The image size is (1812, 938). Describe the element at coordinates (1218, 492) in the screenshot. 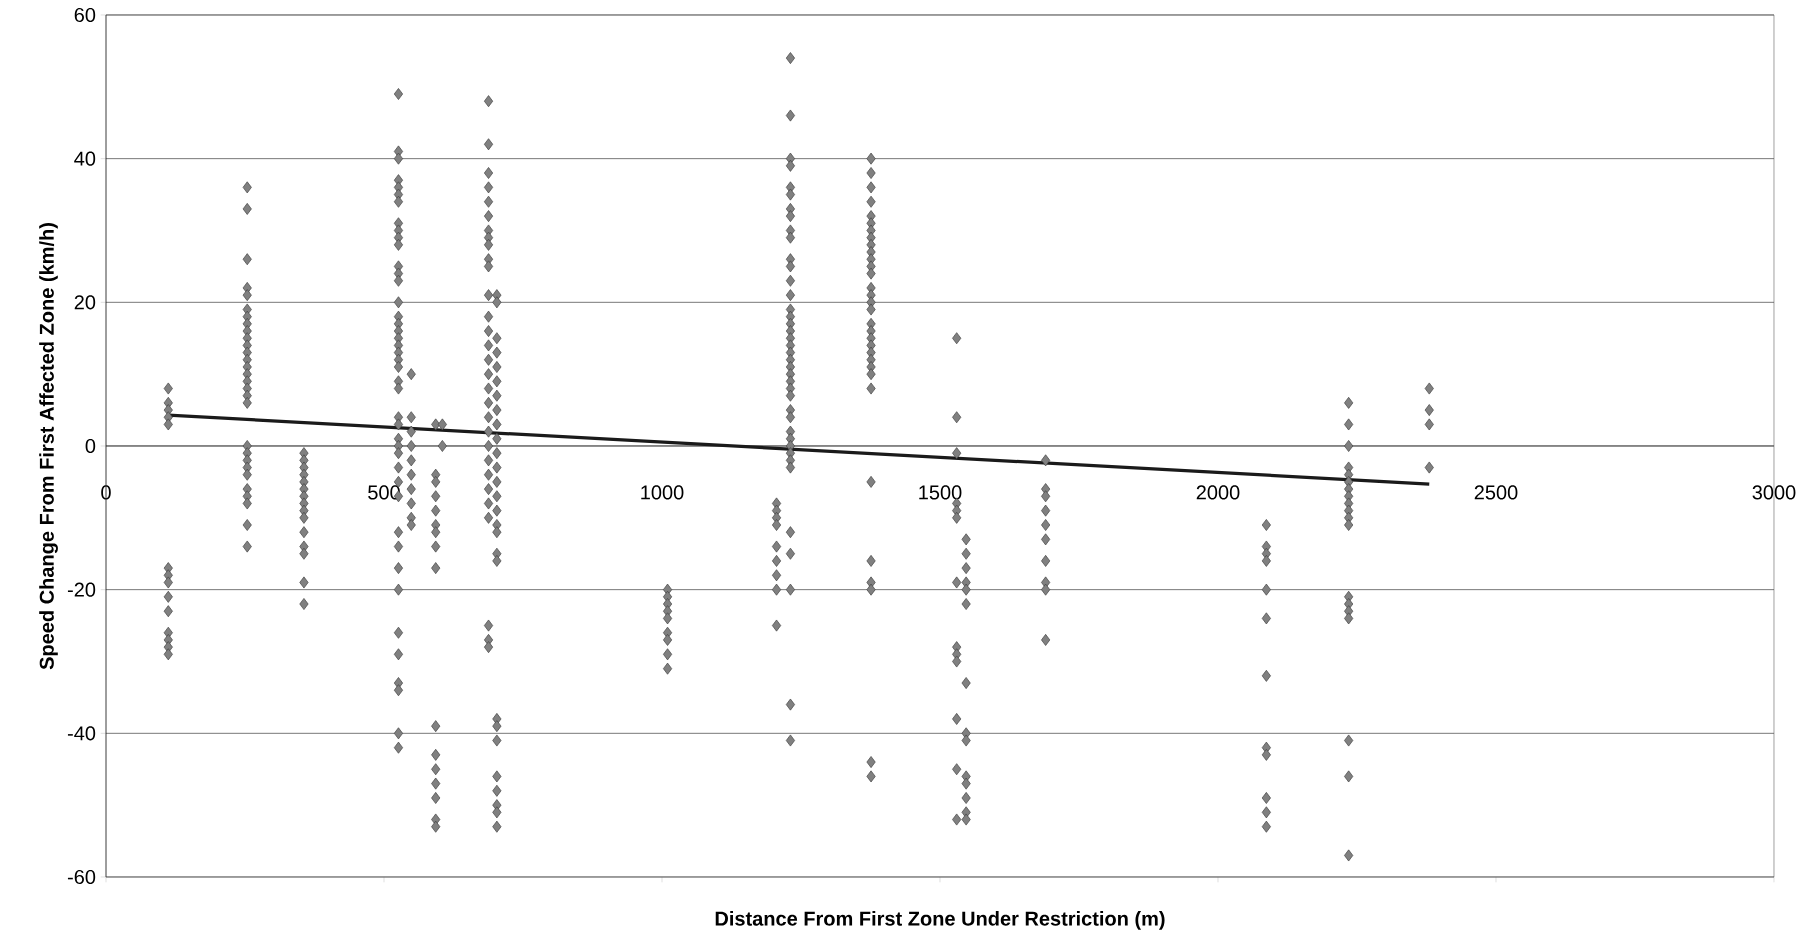

I see `x-tick-label: 2000` at that location.